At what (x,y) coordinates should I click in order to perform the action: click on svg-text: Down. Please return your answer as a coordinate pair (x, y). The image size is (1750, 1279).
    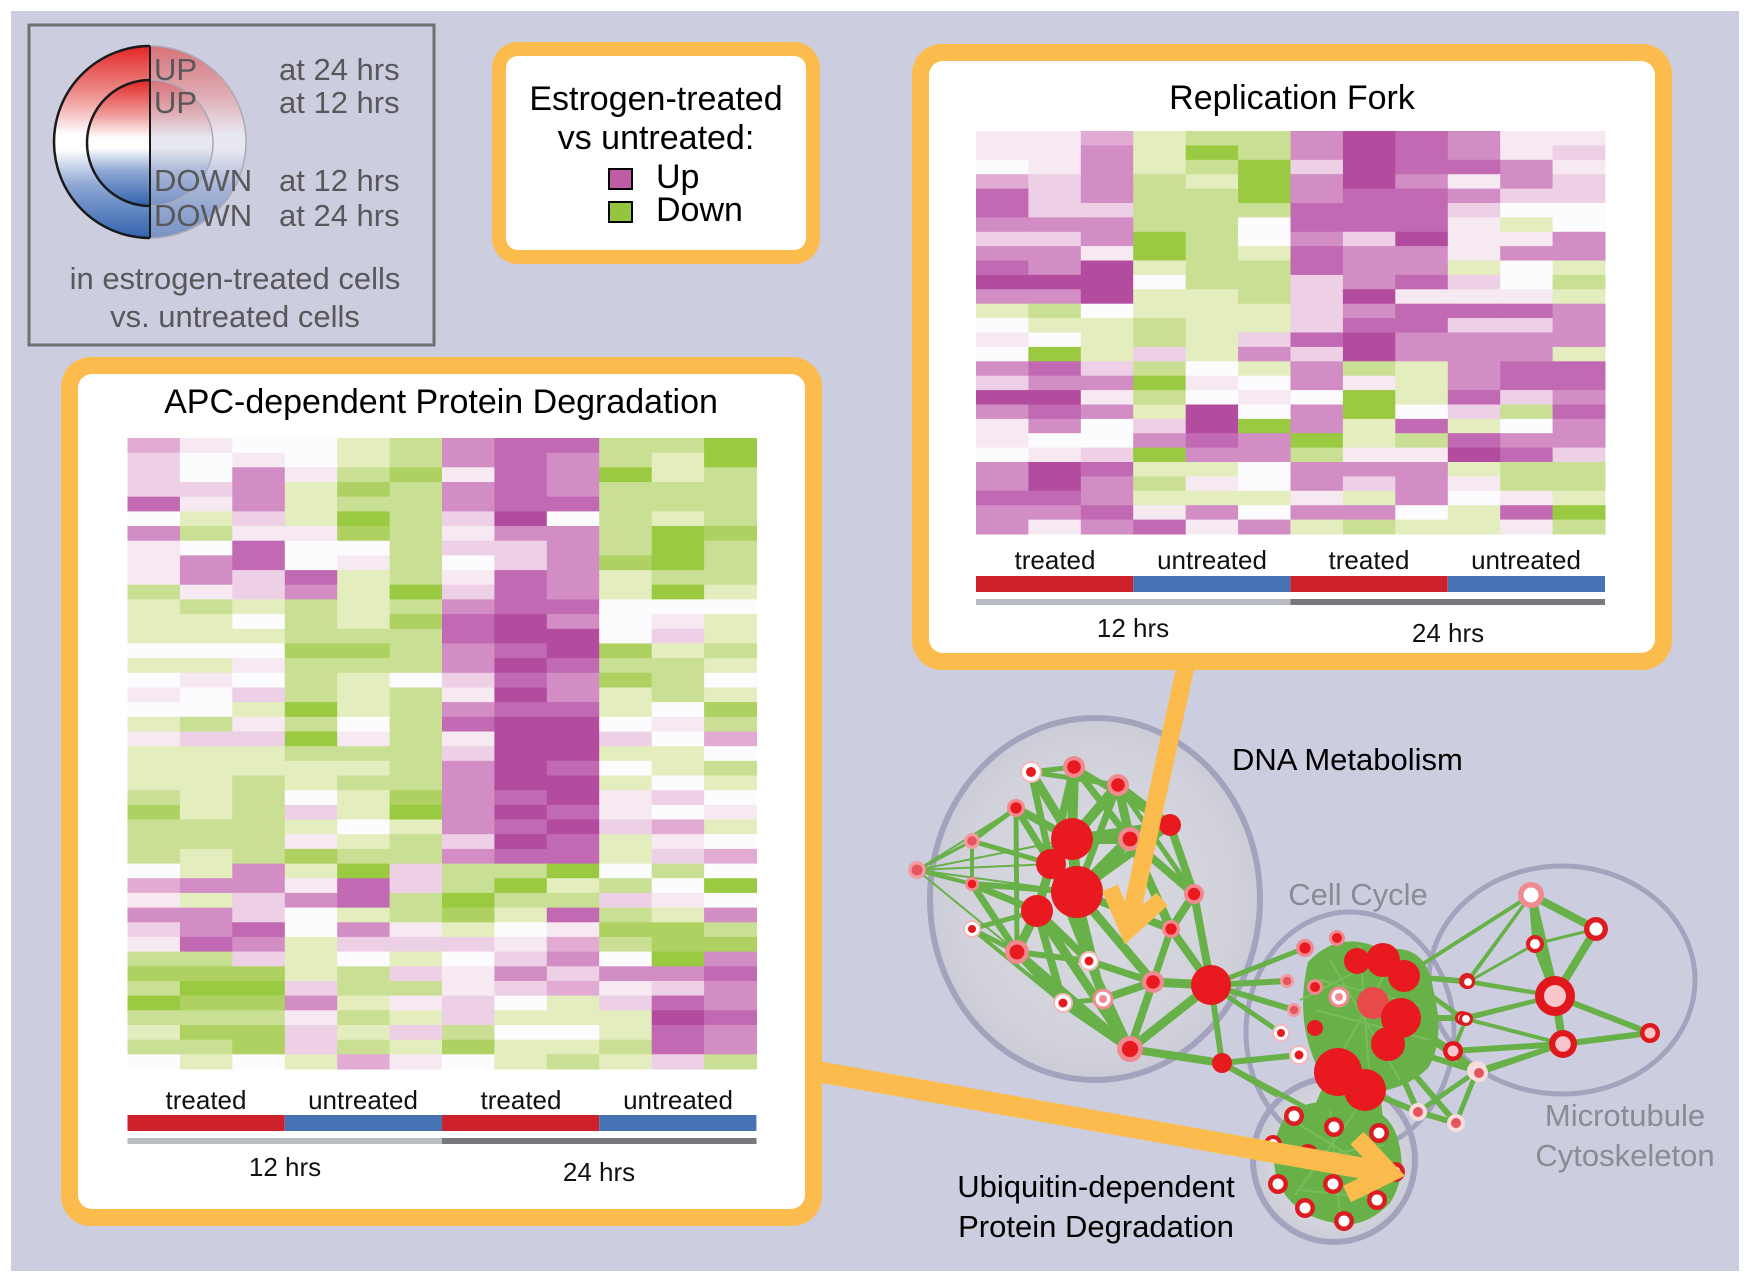
    Looking at the image, I should click on (699, 210).